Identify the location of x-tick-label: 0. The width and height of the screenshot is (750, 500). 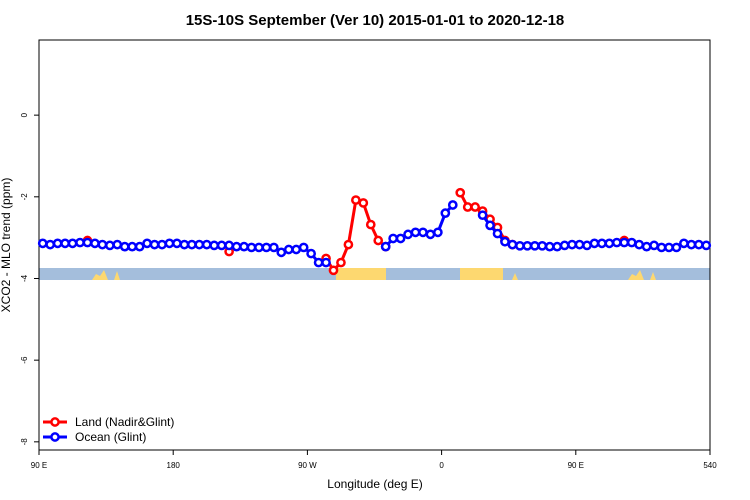
(441, 465).